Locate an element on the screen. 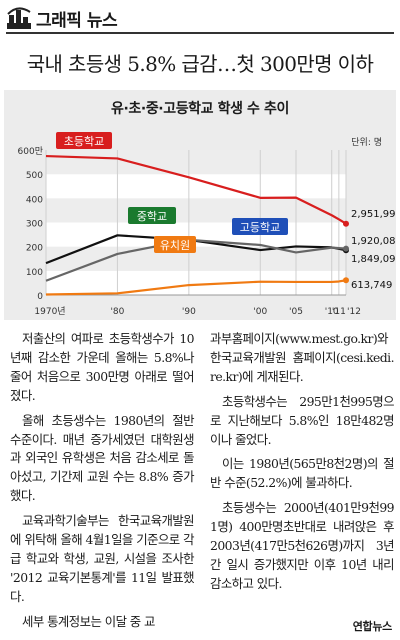 This screenshot has height=640, width=400. y-tick-label: 500 is located at coordinates (34, 176).